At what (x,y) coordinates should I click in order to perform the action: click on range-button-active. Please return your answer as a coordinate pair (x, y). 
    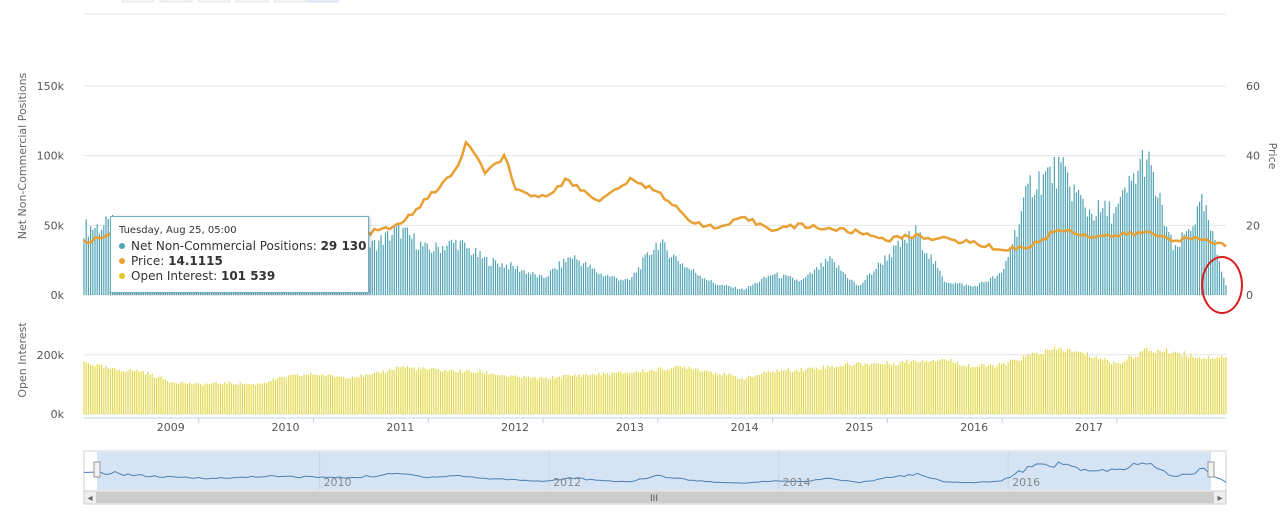
    Looking at the image, I should click on (323, 1).